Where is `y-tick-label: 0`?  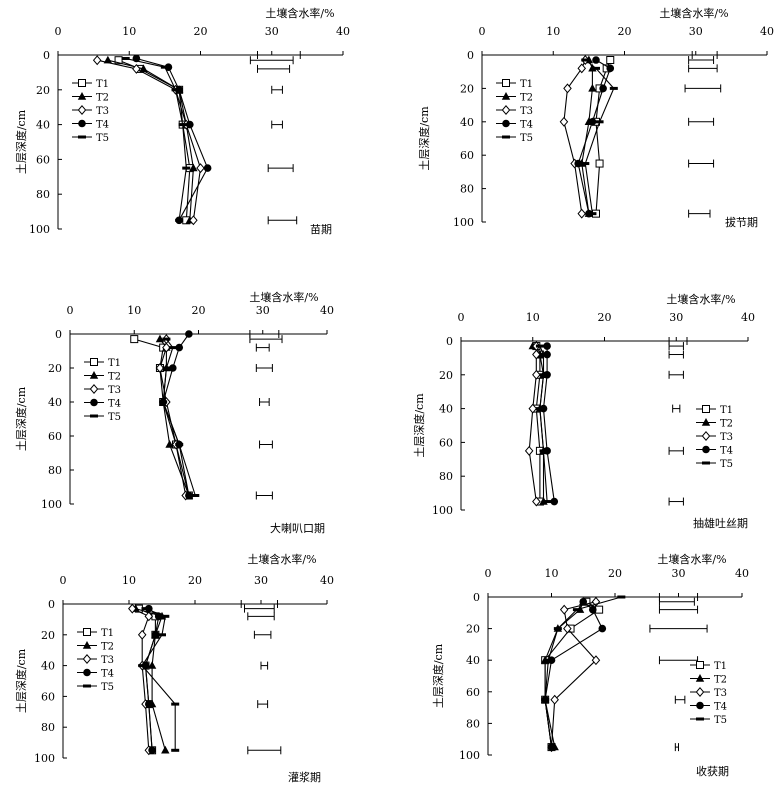
y-tick-label: 0 is located at coordinates (58, 334).